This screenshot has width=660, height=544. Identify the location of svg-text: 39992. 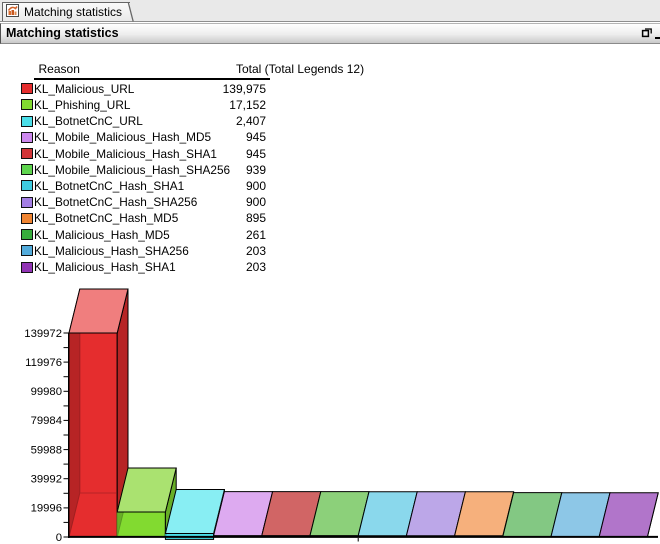
(46, 480).